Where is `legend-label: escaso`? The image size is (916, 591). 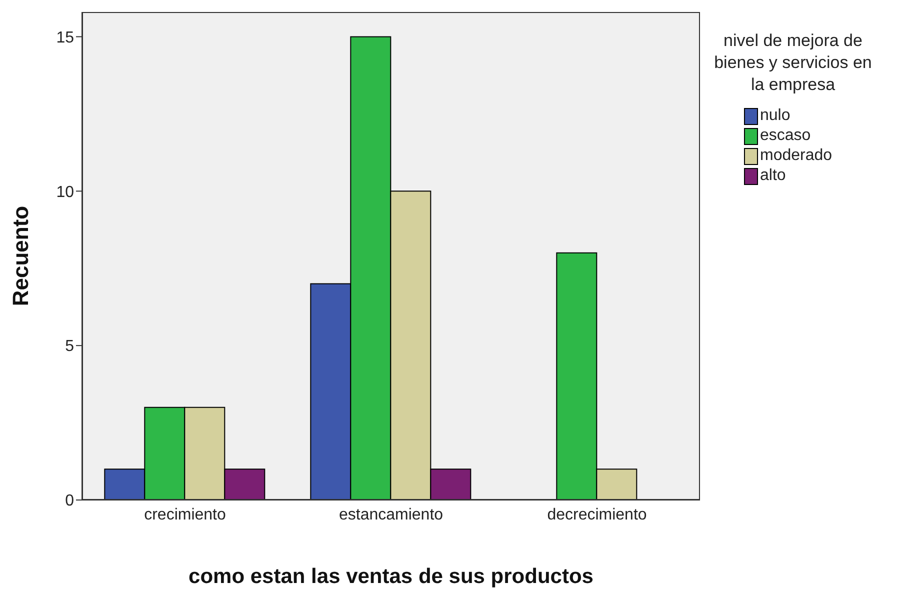
legend-label: escaso is located at coordinates (785, 136).